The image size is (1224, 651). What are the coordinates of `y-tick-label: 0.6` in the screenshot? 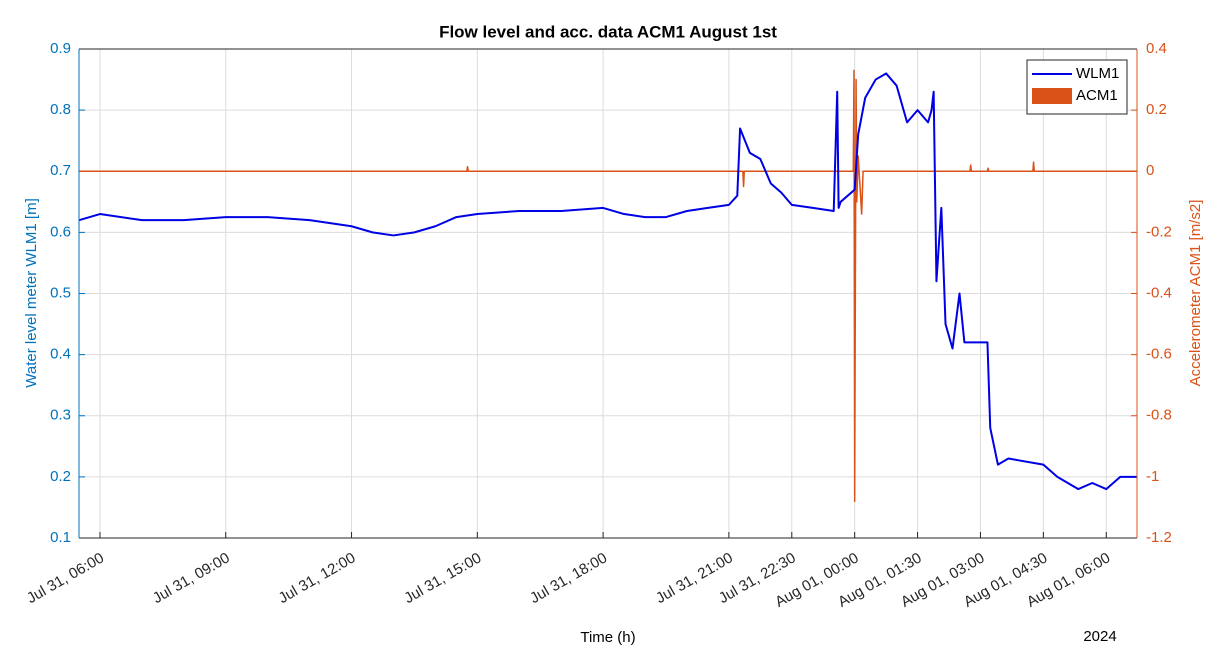 It's located at (60, 231).